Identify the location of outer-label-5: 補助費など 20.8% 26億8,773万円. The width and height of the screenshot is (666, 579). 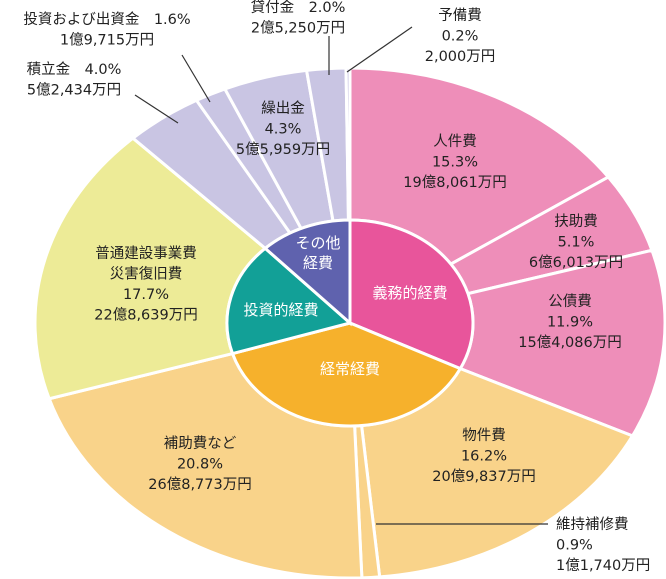
(199, 464).